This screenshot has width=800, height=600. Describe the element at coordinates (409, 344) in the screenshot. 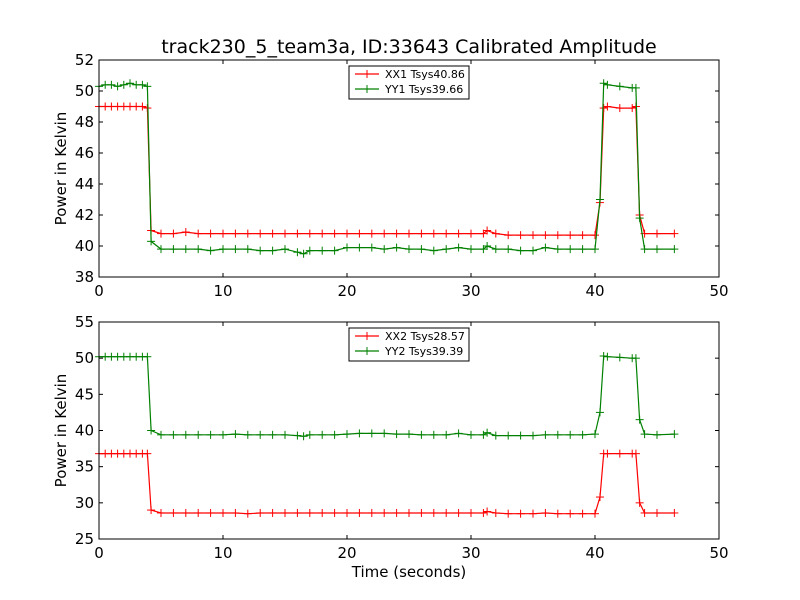

I see `plot1-legend: XX2 Tsys28.57 YY2 Tsys39.39` at that location.